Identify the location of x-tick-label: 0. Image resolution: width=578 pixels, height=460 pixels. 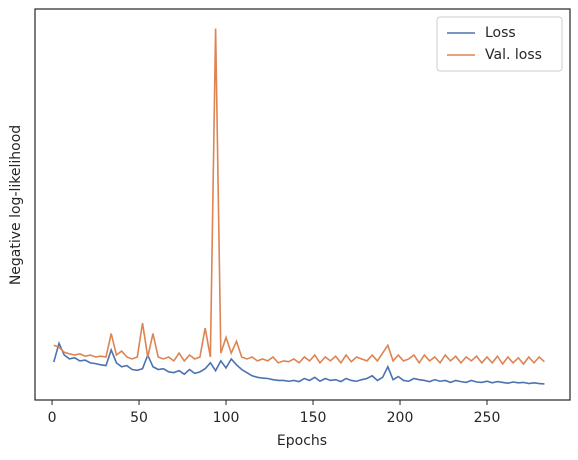
(52, 418).